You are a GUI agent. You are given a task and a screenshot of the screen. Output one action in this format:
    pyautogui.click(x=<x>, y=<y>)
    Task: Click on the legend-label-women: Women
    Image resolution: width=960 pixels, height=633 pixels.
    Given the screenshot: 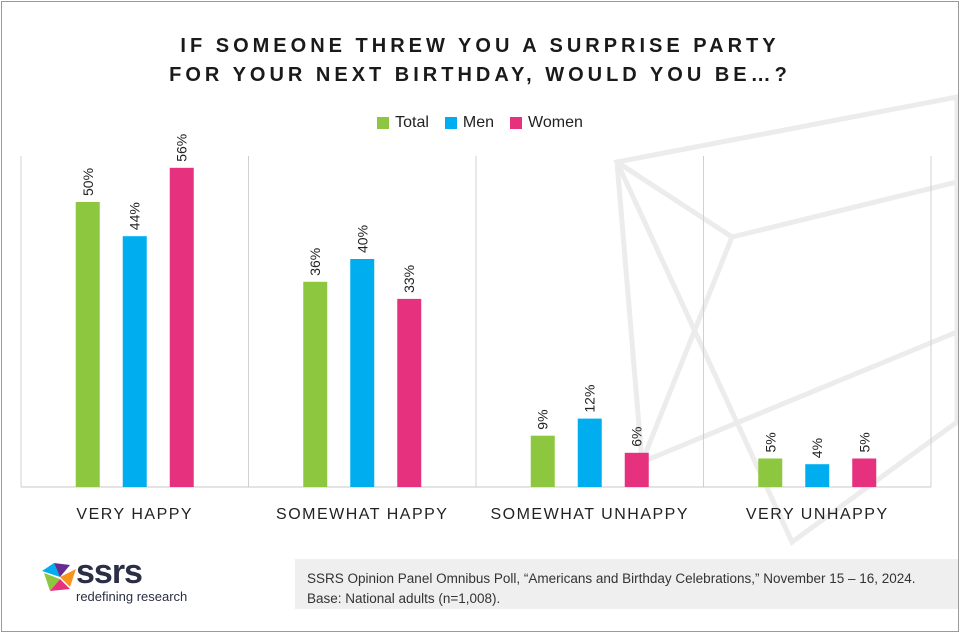 What is the action you would take?
    pyautogui.click(x=555, y=122)
    